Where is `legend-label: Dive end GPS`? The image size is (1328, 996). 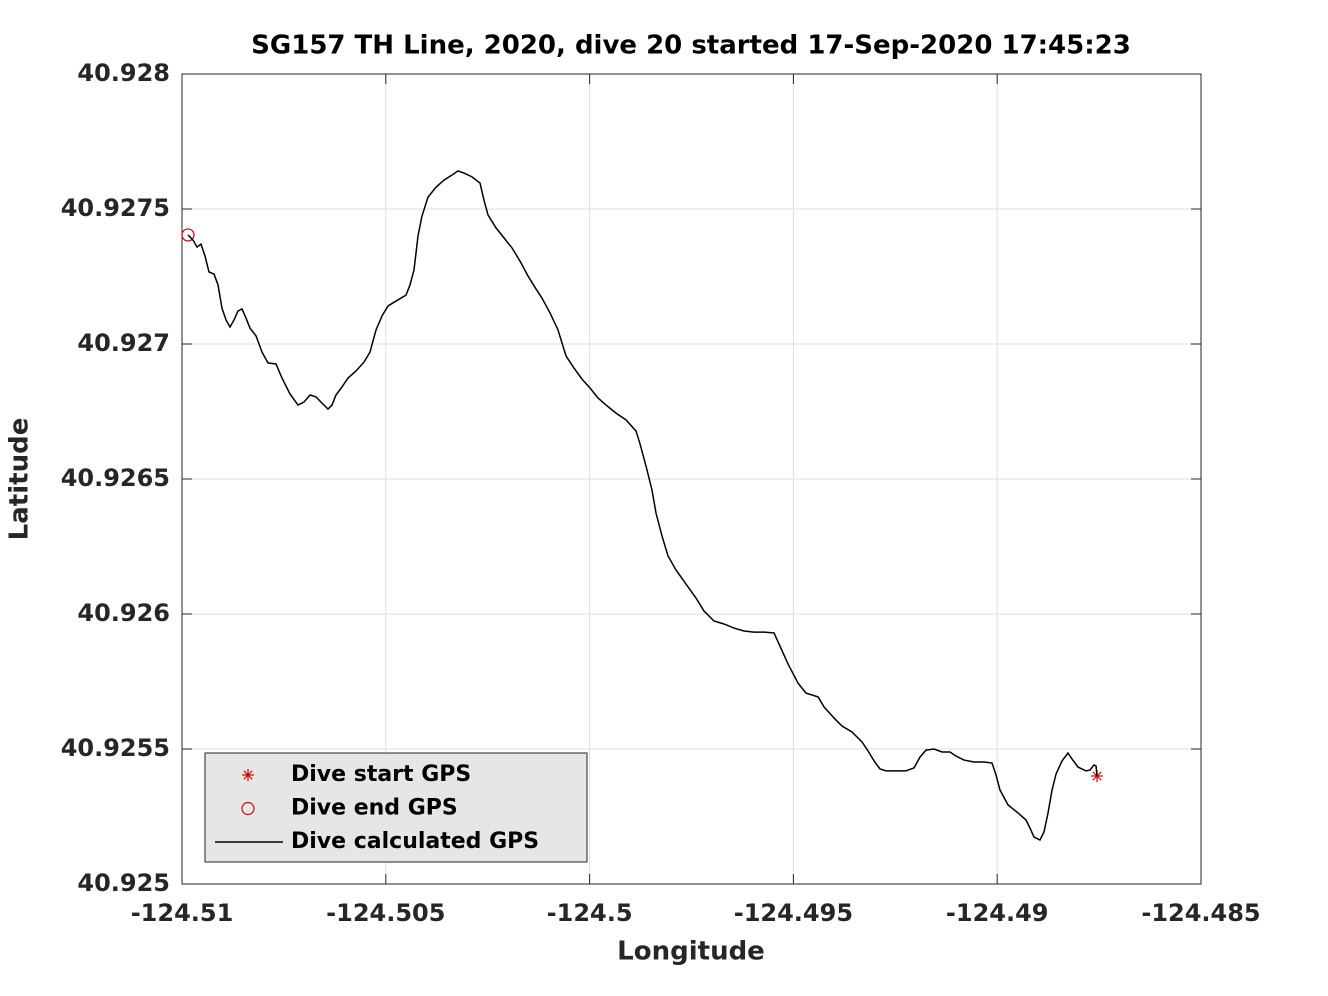
legend-label: Dive end GPS is located at coordinates (374, 808).